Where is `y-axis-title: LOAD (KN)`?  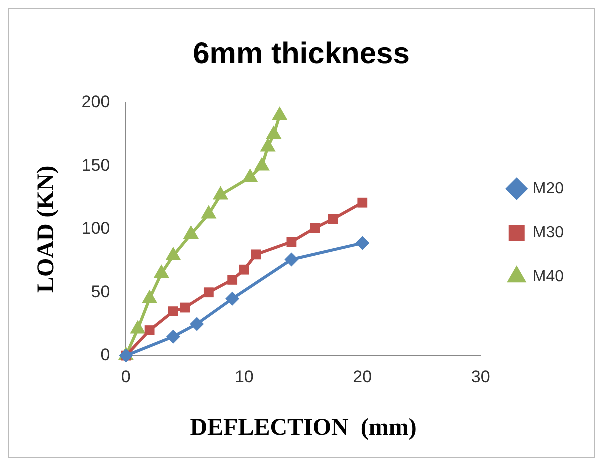
y-axis-title: LOAD (KN) is located at coordinates (47, 230).